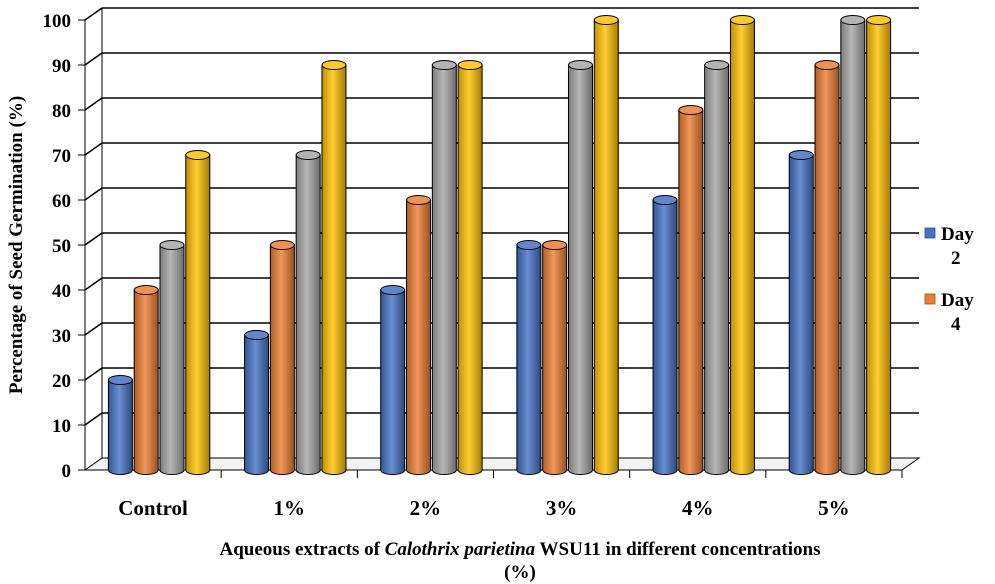  Describe the element at coordinates (717, 269) in the screenshot. I see `bar-4pct-s3` at that location.